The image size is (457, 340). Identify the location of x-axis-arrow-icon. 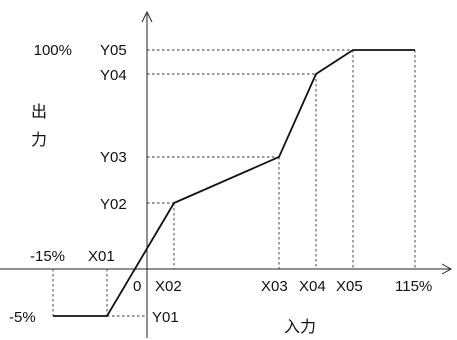
(447, 269).